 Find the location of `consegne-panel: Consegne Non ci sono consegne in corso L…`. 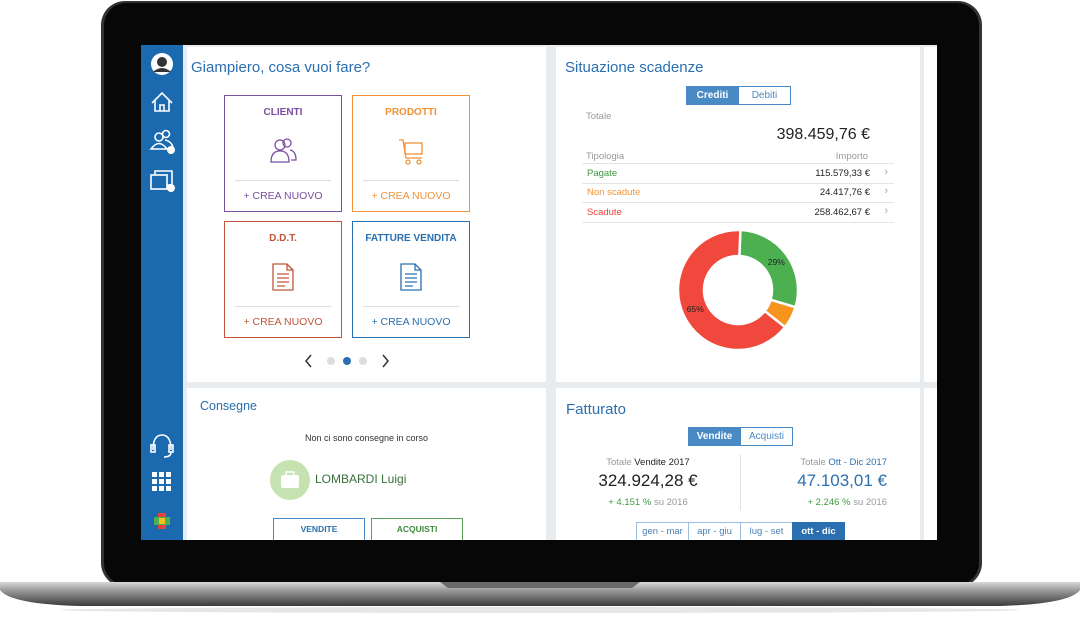

consegne-panel: Consegne Non ci sono consegne in corso L… is located at coordinates (366, 464).